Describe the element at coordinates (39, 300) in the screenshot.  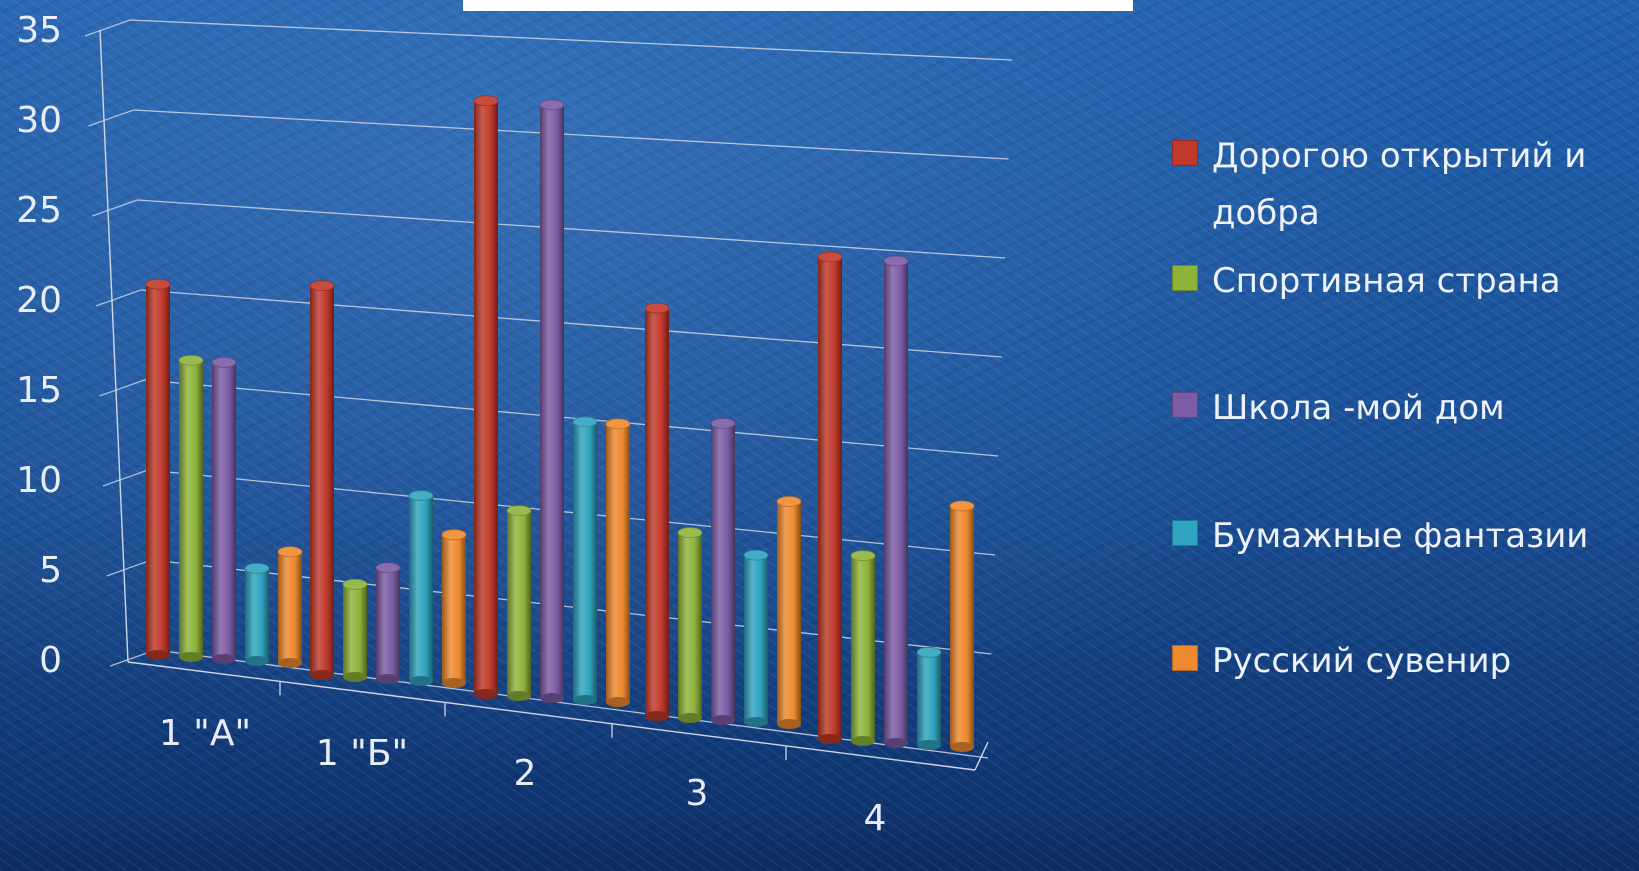
I see `y-tick-label: 20` at that location.